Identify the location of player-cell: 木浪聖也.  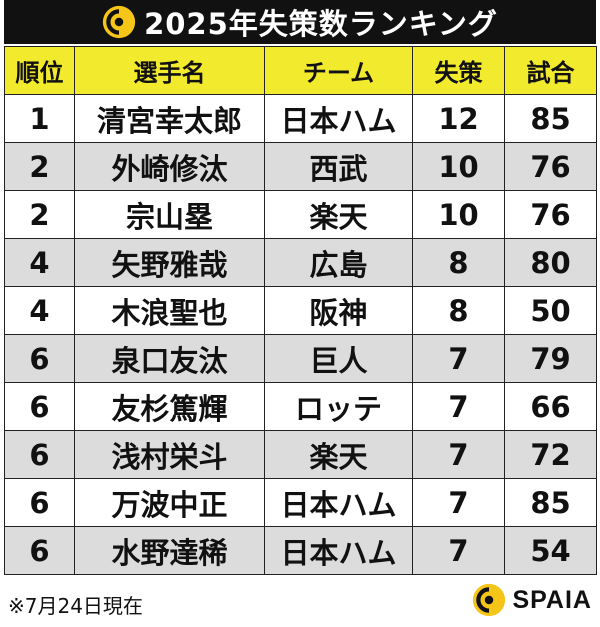
(169, 310).